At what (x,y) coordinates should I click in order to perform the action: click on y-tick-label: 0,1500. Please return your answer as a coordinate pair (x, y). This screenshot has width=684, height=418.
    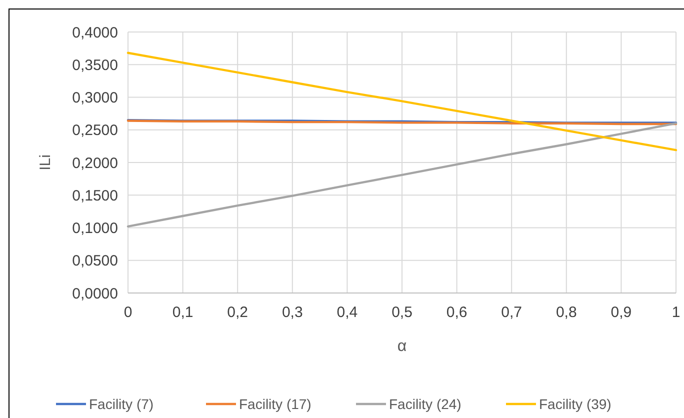
    Looking at the image, I should click on (95, 195).